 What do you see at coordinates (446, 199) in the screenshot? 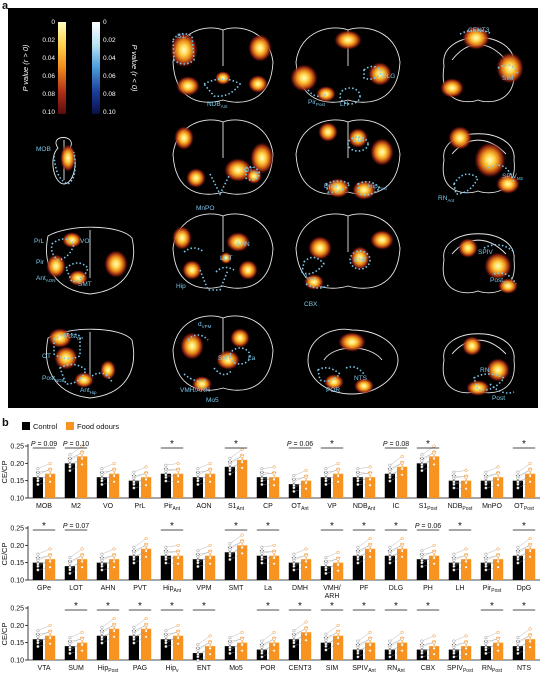
I see `region-label: RNAnt` at bounding box center [446, 199].